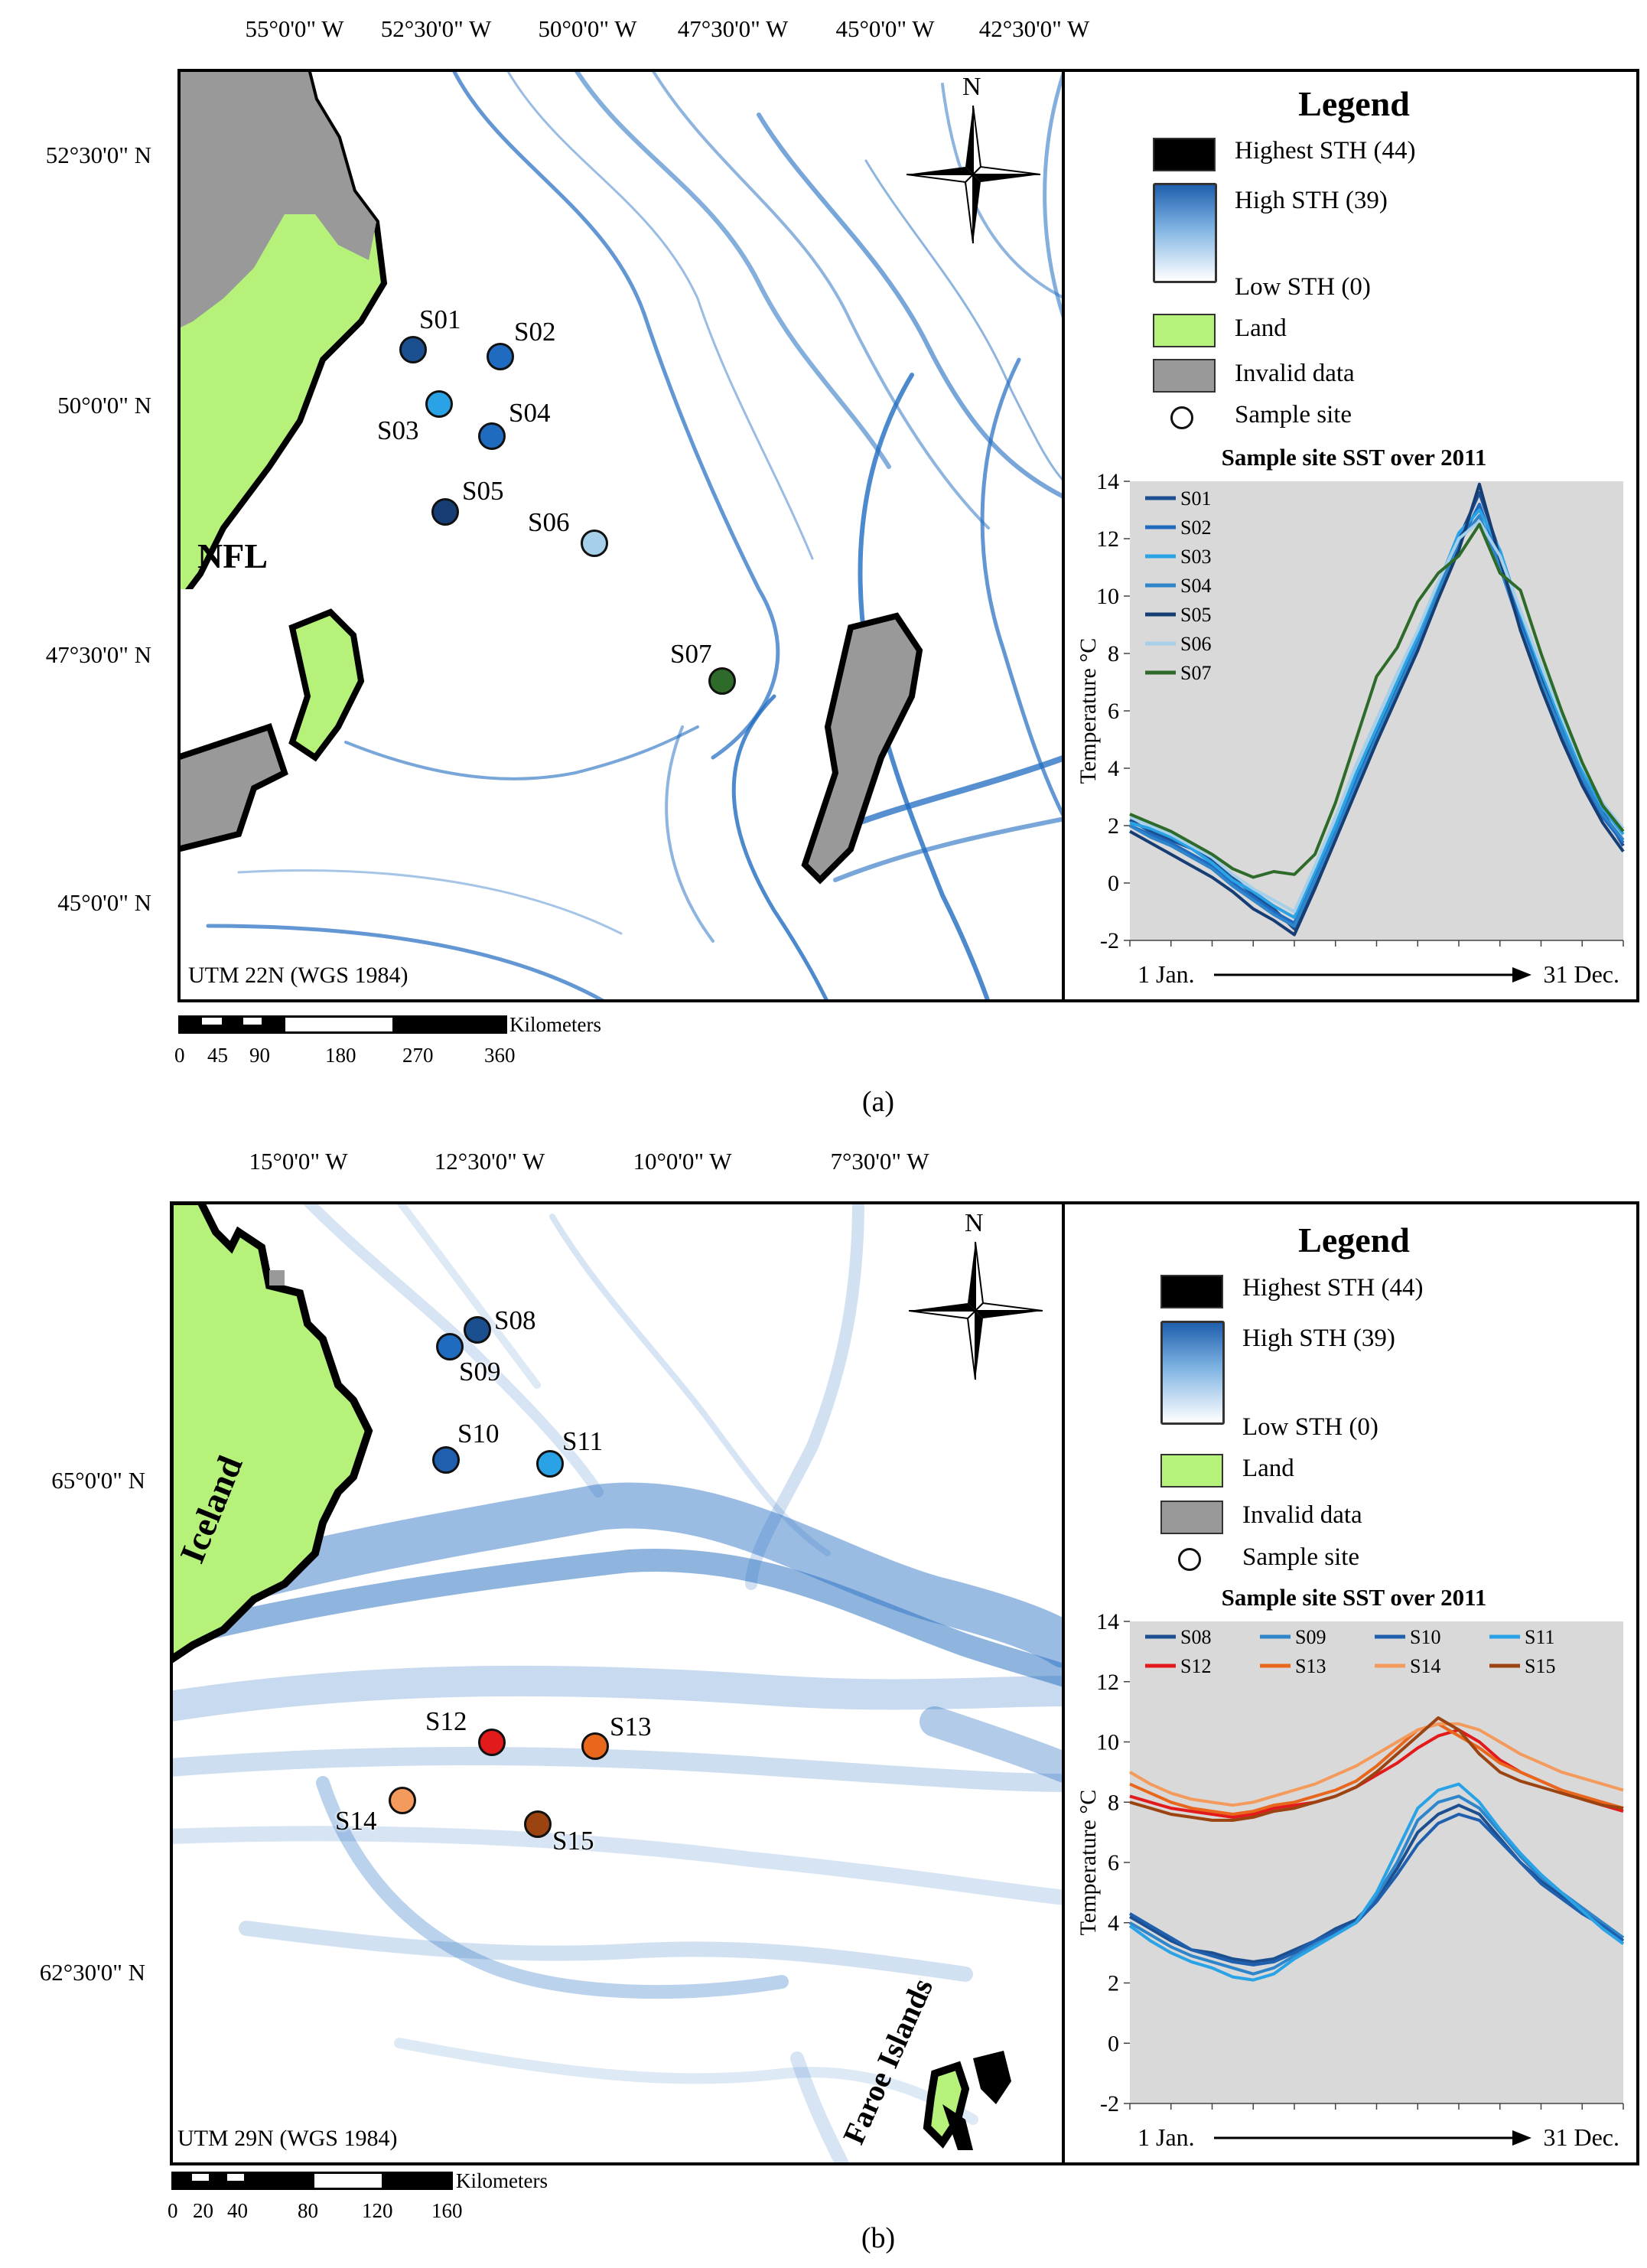 This screenshot has height=2268, width=1647. I want to click on legend-swatch-invalid, so click(1184, 376).